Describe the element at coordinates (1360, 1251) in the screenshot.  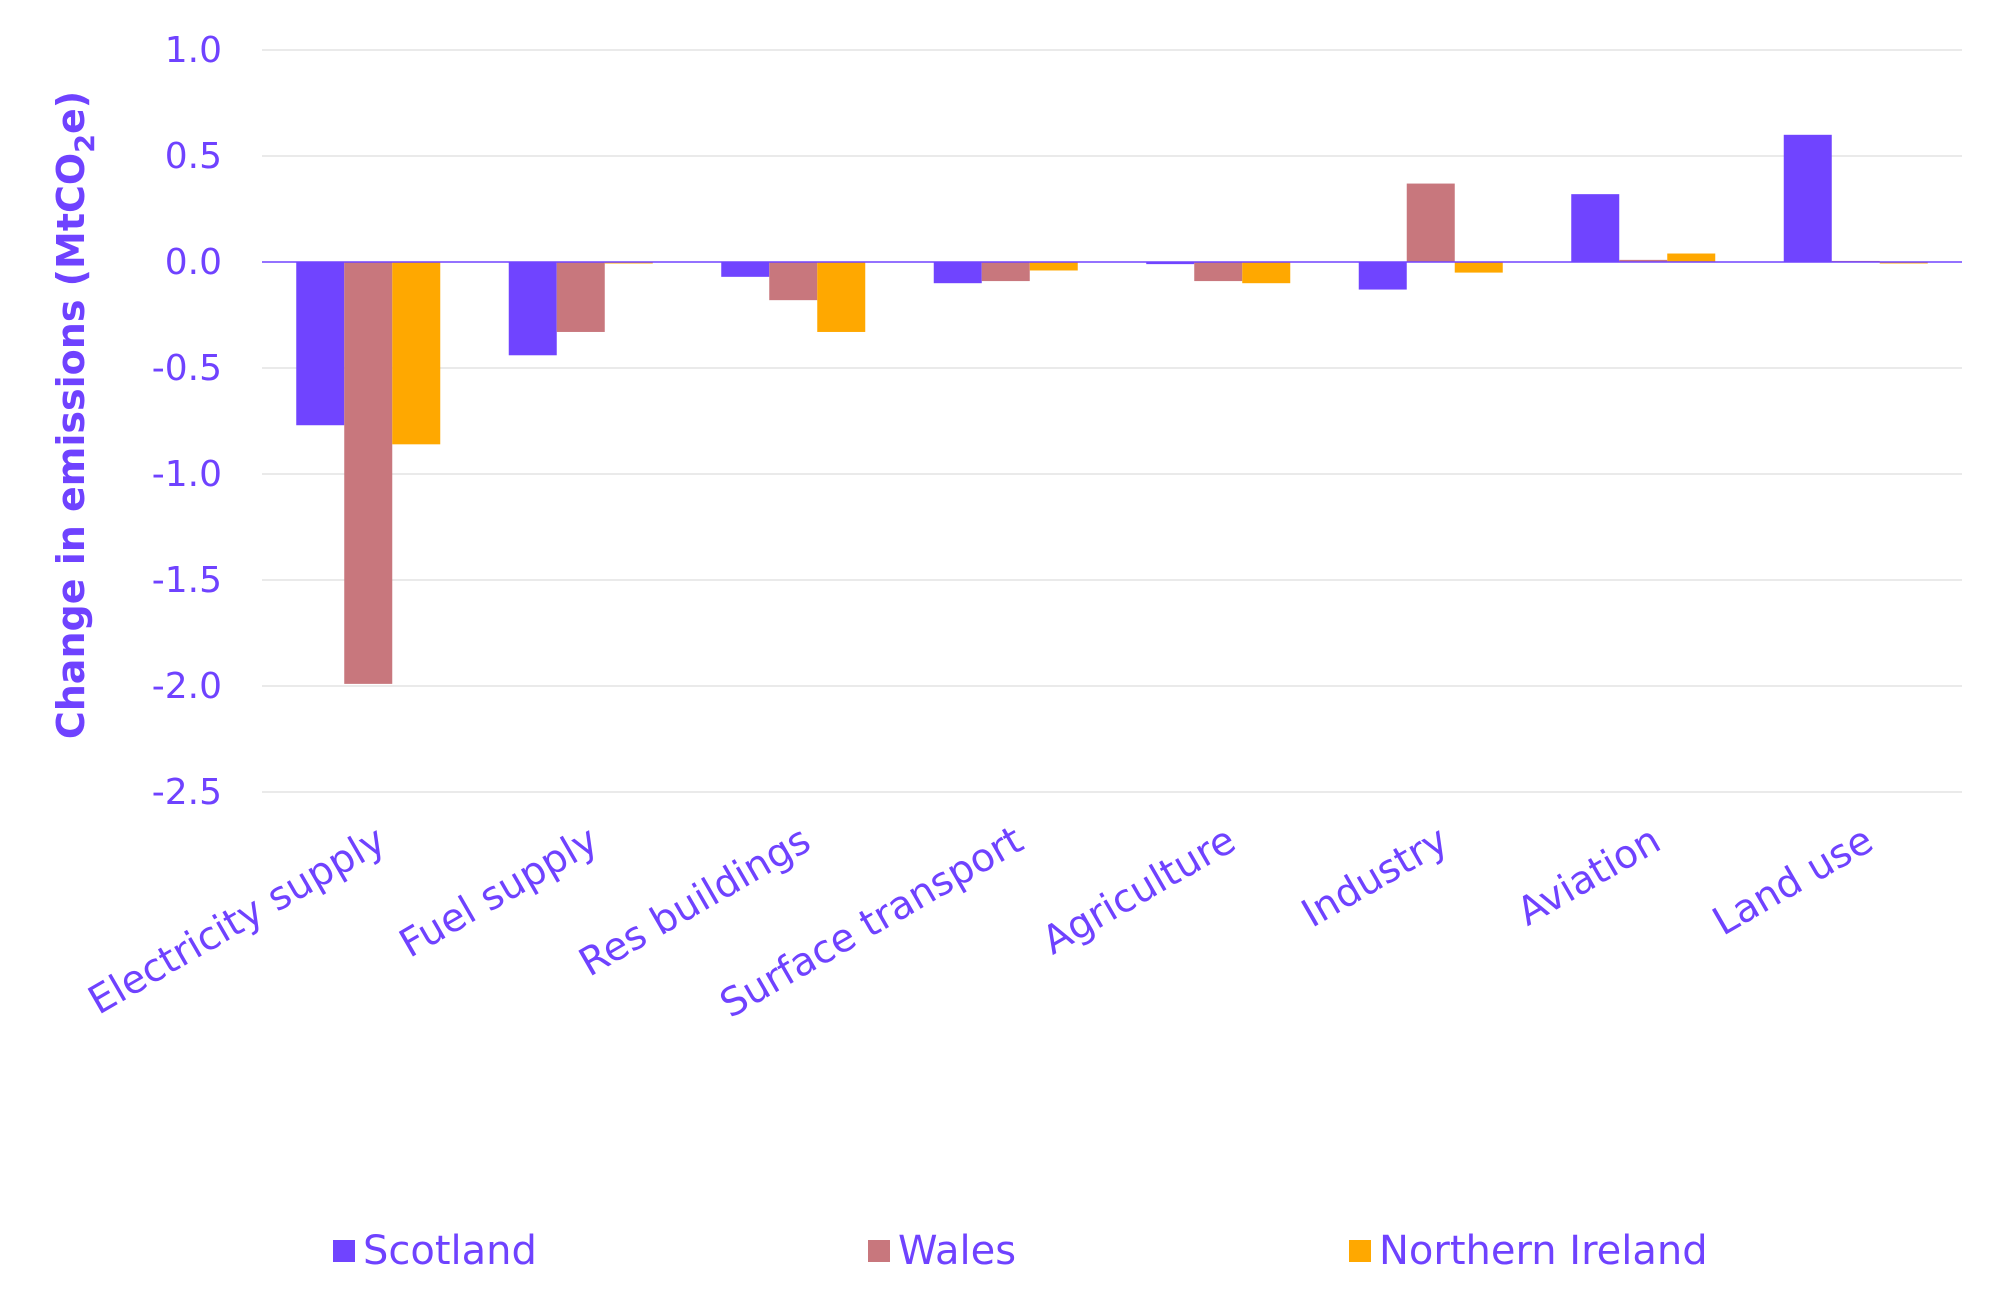
I see `legend-swatch-northern-ireland` at that location.